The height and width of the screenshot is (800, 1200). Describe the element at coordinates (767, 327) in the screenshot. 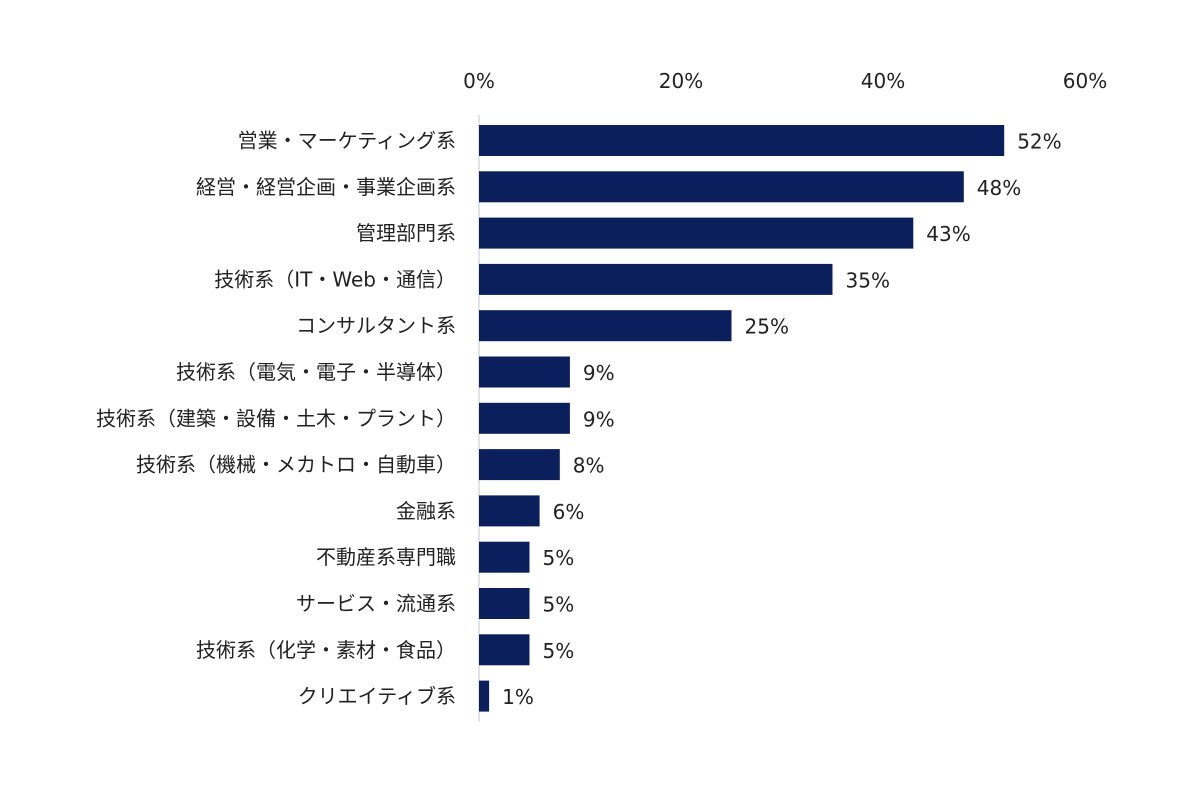

I see `value-label: 25%` at that location.